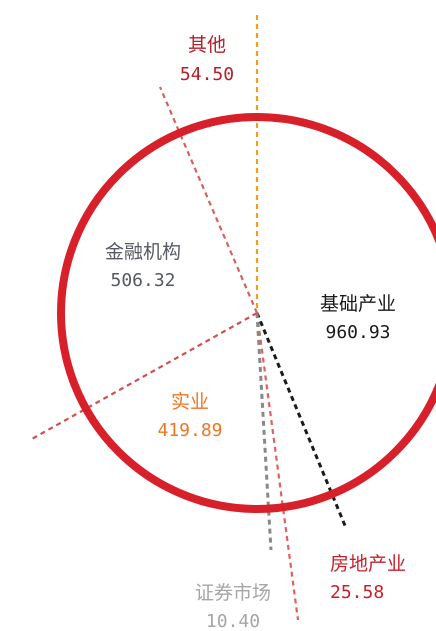 The image size is (436, 631). What do you see at coordinates (368, 564) in the screenshot?
I see `slice-label-fangdi: 房地产业` at bounding box center [368, 564].